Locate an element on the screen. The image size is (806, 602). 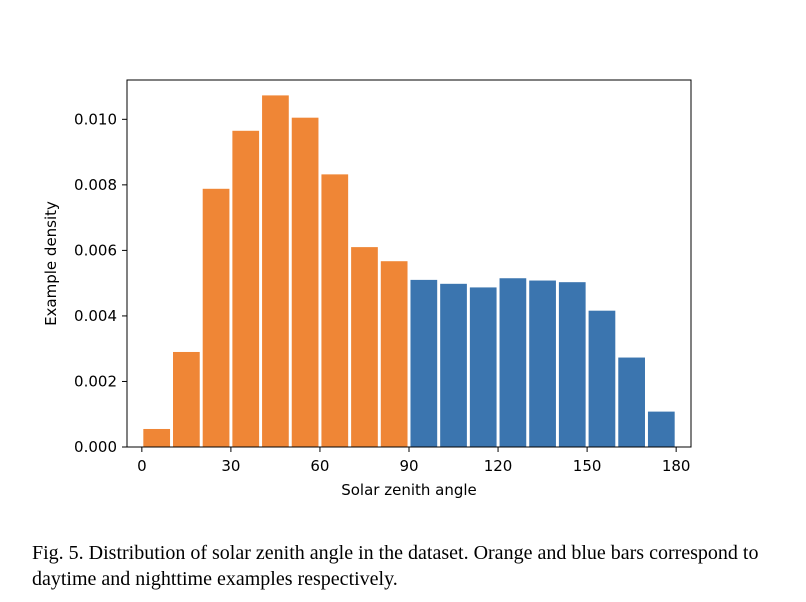
x-tick-label: 150 is located at coordinates (587, 466).